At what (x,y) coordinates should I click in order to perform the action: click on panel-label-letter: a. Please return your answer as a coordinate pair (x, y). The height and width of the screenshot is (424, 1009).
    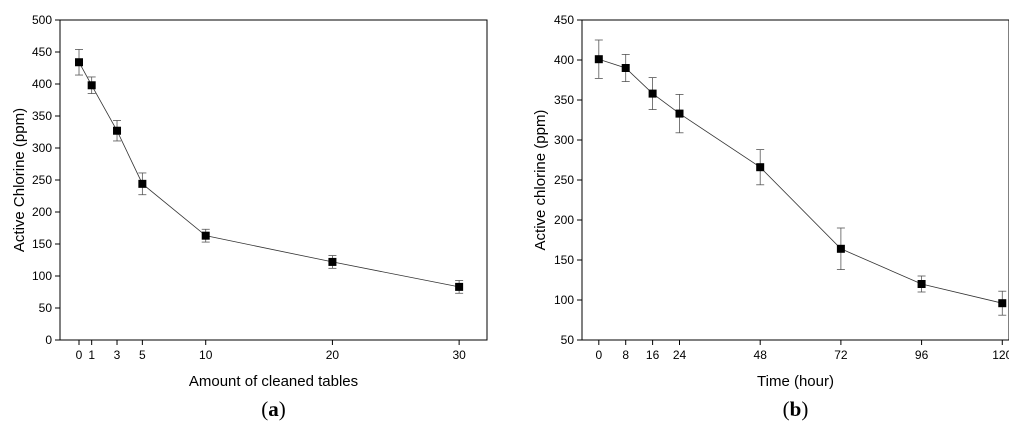
    Looking at the image, I should click on (273, 409).